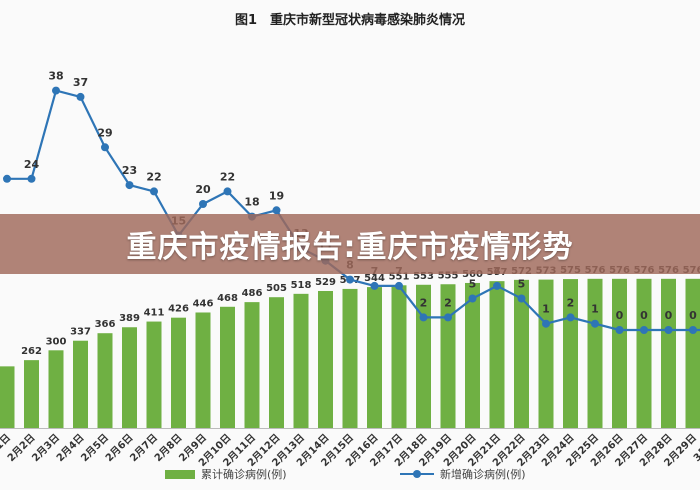  What do you see at coordinates (325, 359) in the screenshot?
I see `bar-cumulative-2月14日` at bounding box center [325, 359].